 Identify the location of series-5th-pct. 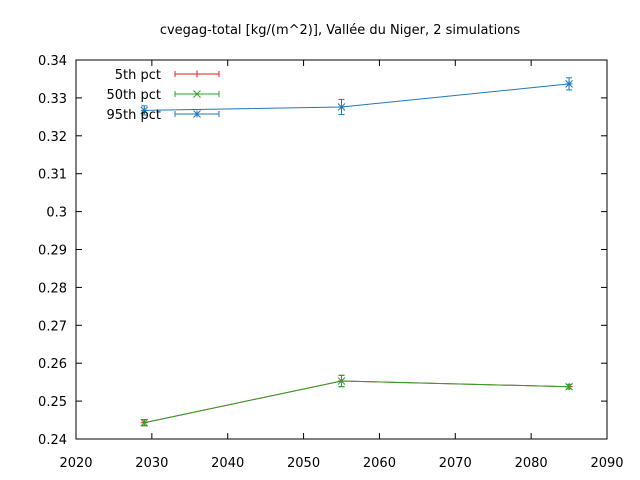
(356, 400).